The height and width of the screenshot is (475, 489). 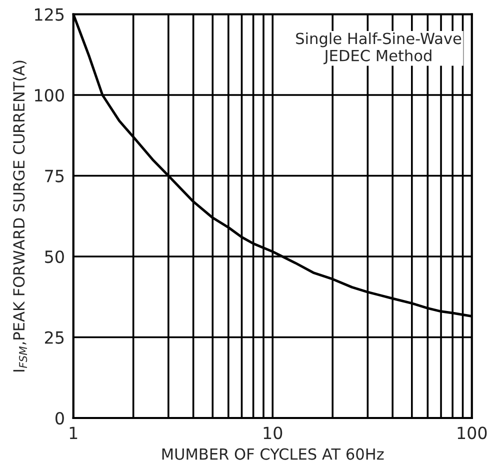 What do you see at coordinates (472, 433) in the screenshot?
I see `x-tick-label: 100` at bounding box center [472, 433].